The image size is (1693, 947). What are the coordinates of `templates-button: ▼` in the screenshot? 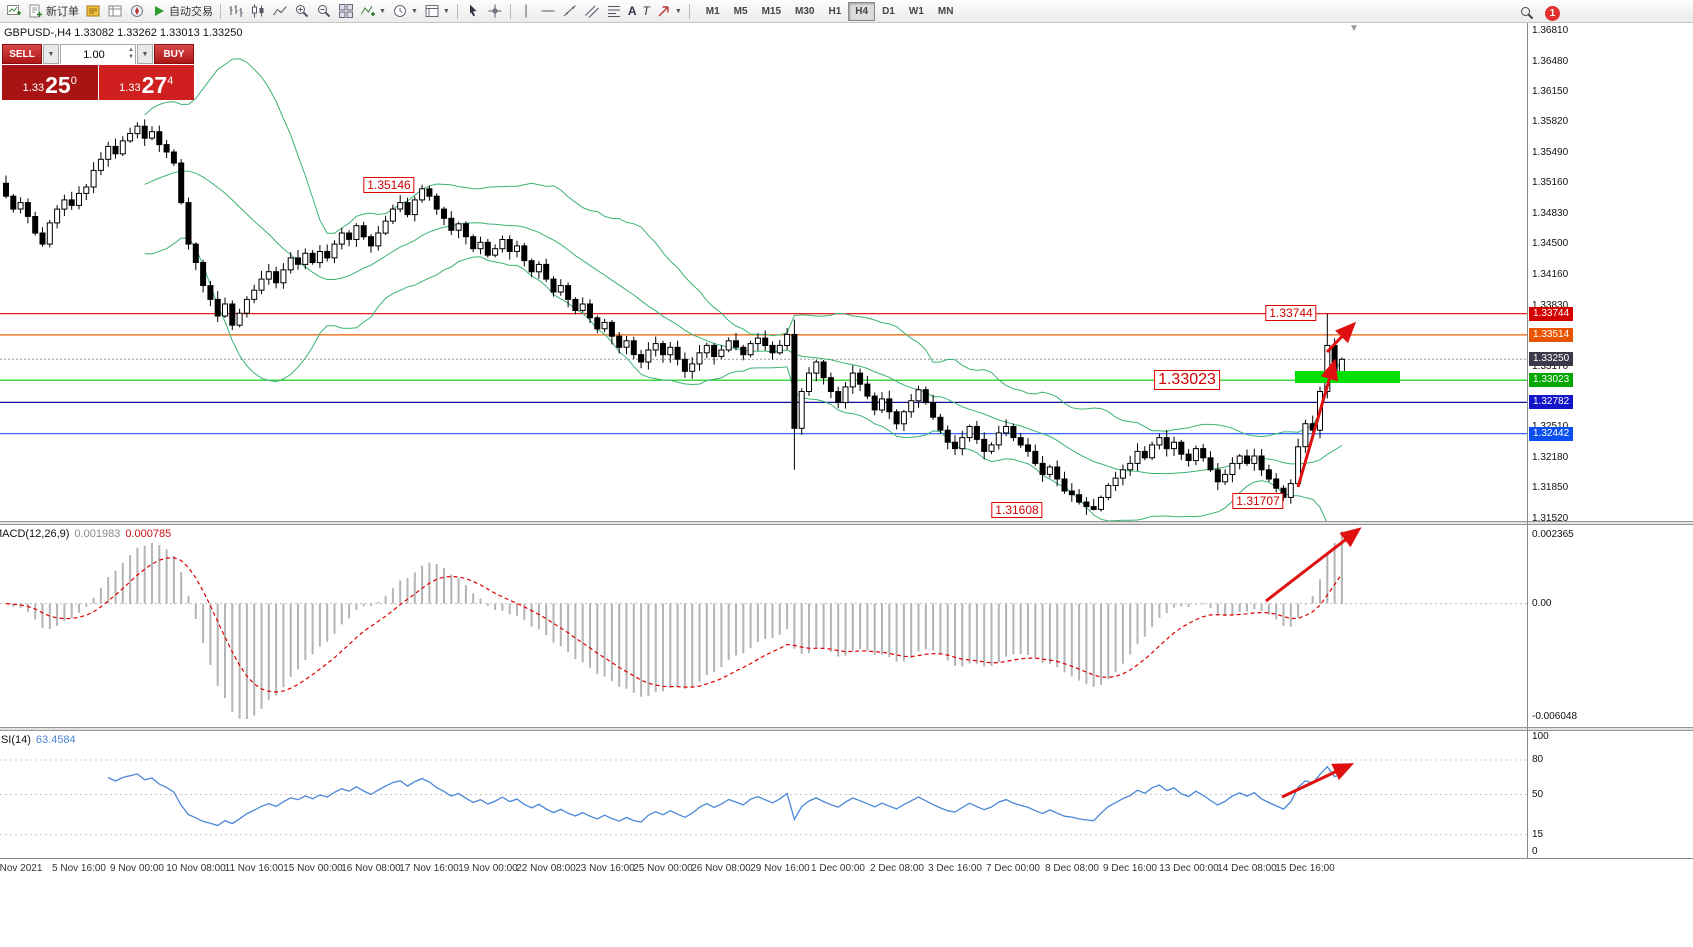 It's located at (437, 11).